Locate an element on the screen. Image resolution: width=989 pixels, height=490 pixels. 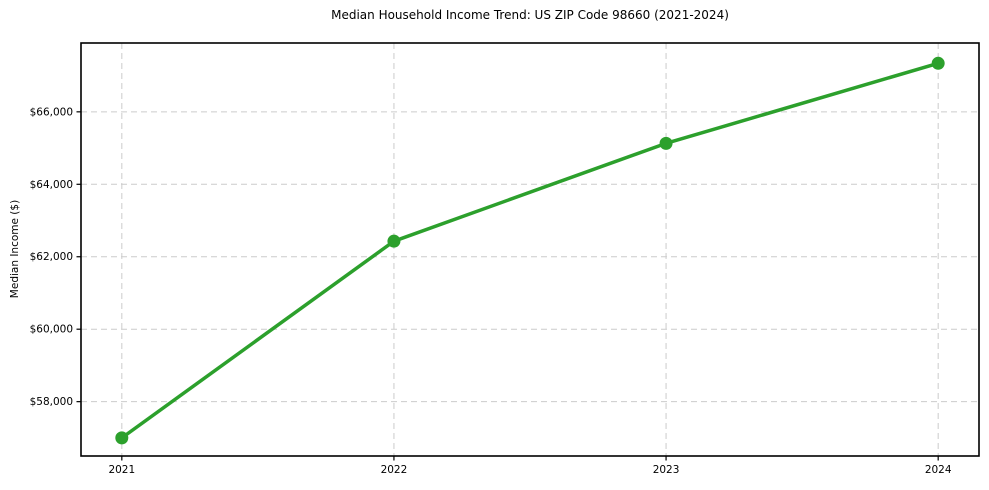
data-point-2023 is located at coordinates (666, 143).